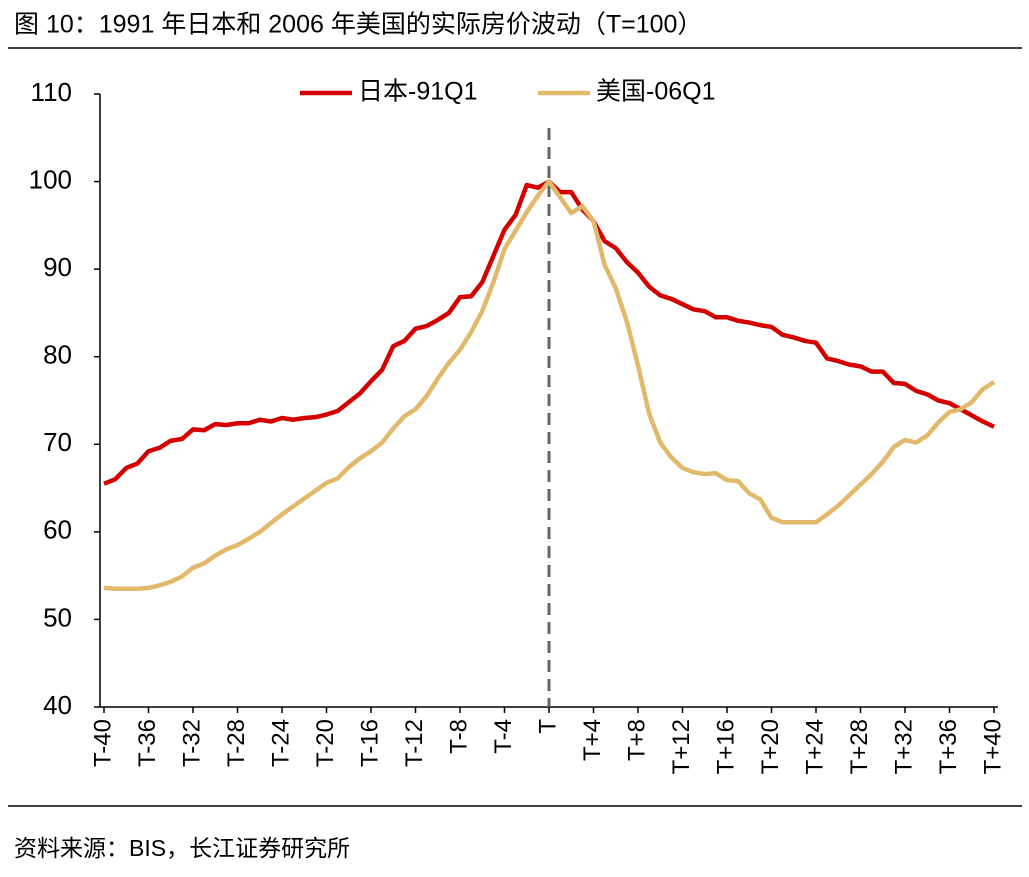 This screenshot has width=1029, height=877. Describe the element at coordinates (655, 92) in the screenshot. I see `legend-label: 美国-06Q1` at that location.